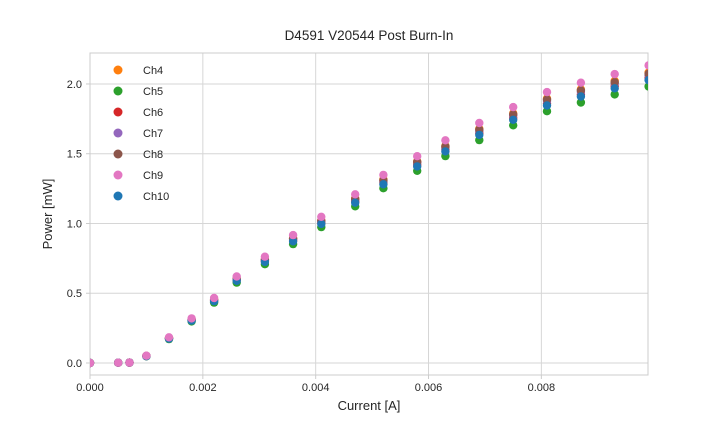  I want to click on y-tick-labels: 0.0 0.5 1.0 1.5 2.0, so click(74, 224).